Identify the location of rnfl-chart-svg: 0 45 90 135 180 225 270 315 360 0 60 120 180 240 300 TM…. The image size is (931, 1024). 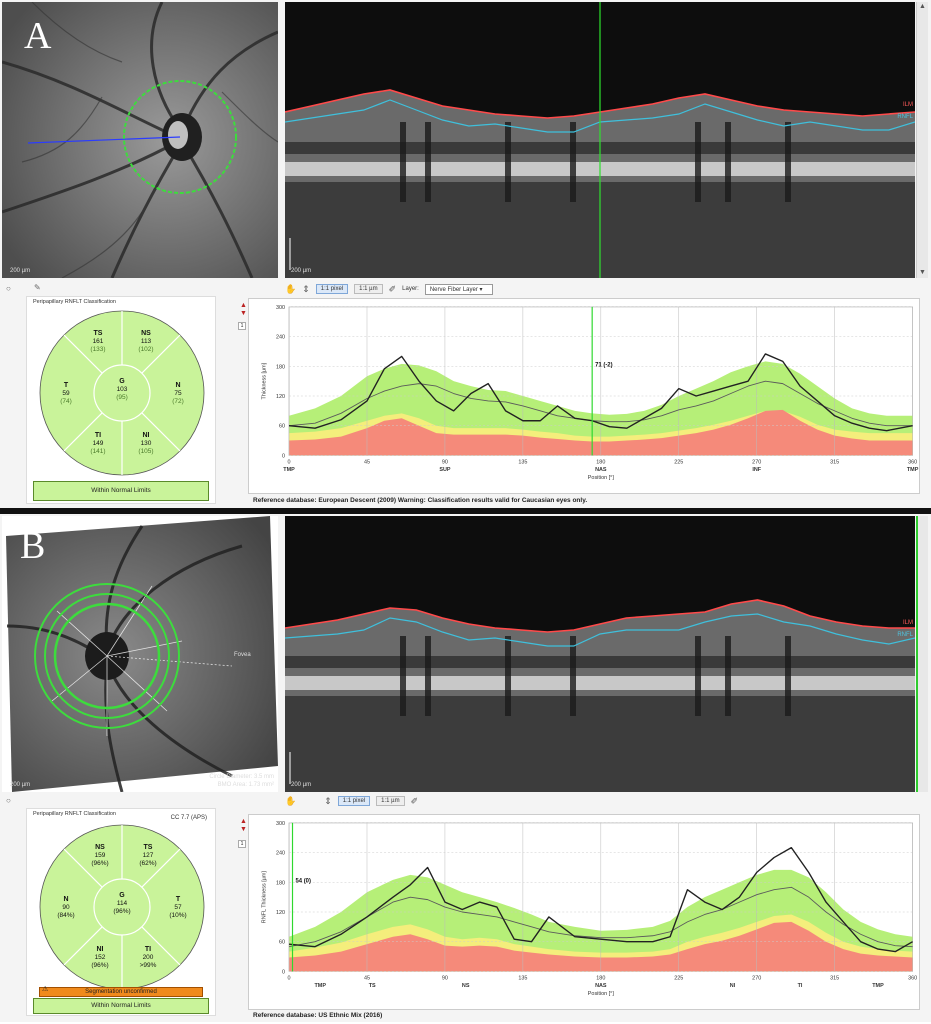
(589, 909).